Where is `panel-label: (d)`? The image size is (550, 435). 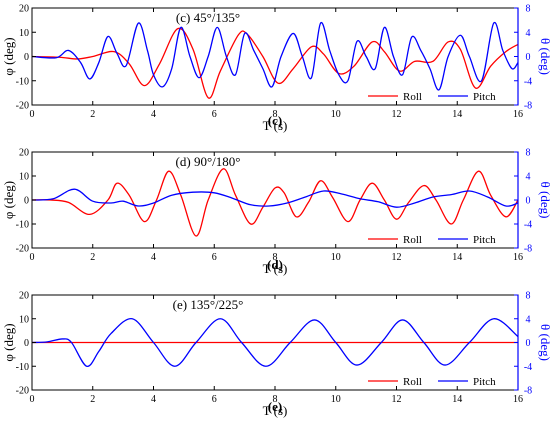 panel-label: (d) is located at coordinates (275, 264).